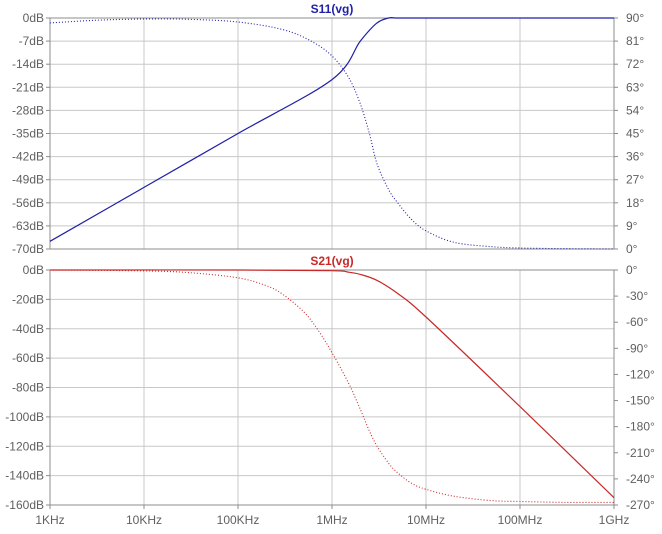 The width and height of the screenshot is (662, 534). Describe the element at coordinates (635, 134) in the screenshot. I see `right-tick-label: 45°` at that location.